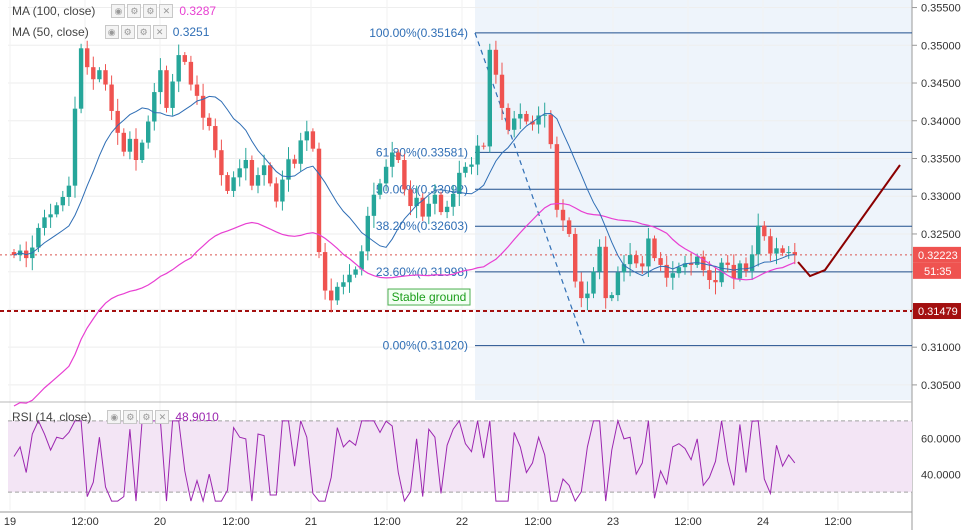  Describe the element at coordinates (941, 348) in the screenshot. I see `price-tick-label: 0.31000` at that location.